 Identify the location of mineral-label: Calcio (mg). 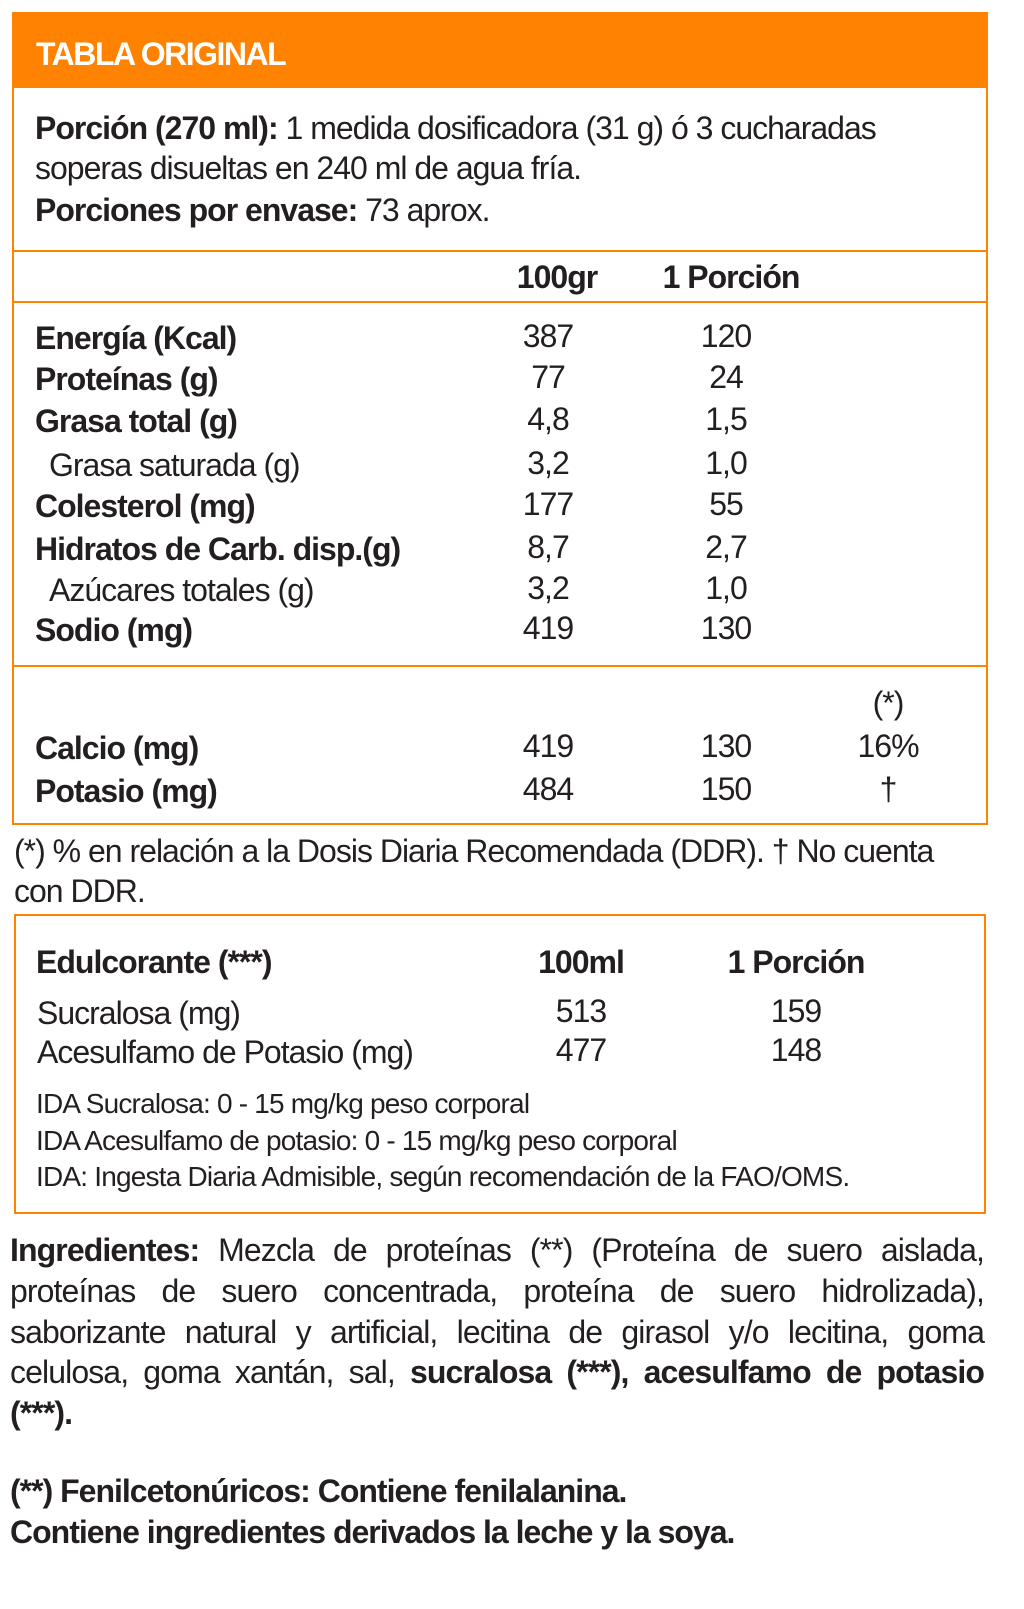
(117, 748).